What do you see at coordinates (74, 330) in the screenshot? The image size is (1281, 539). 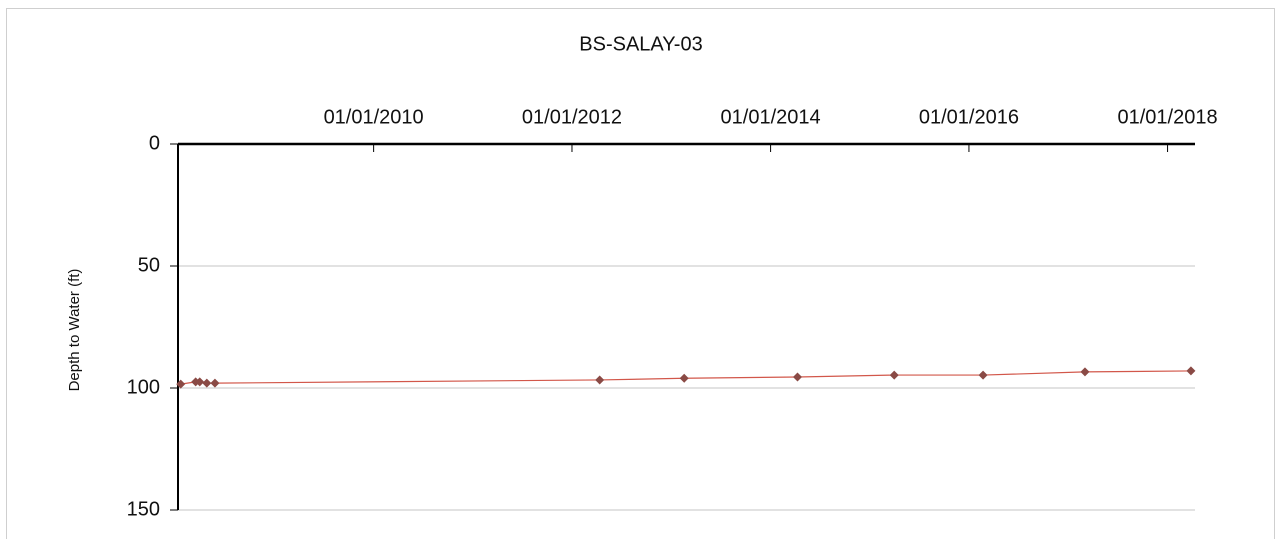 I see `y-axis-label: Depth to Water (ft)` at bounding box center [74, 330].